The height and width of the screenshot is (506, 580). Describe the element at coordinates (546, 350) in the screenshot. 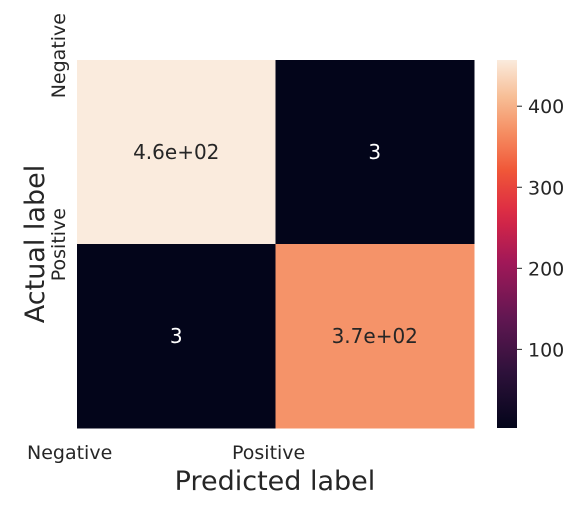

I see `colorbar-tick-label: 100` at that location.